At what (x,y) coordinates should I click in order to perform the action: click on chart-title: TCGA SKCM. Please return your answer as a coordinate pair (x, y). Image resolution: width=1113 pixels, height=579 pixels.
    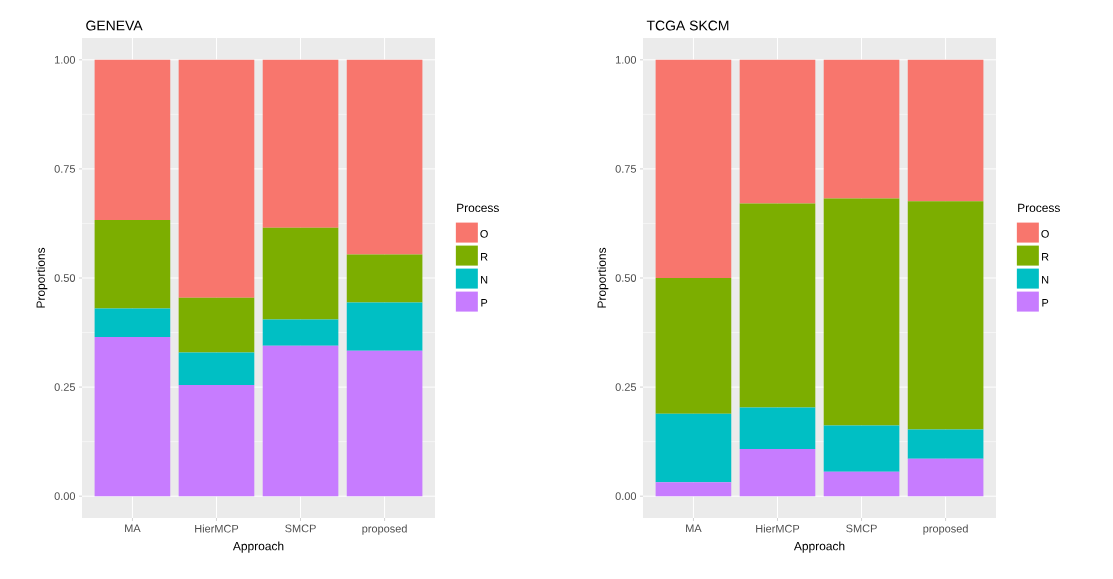
    Looking at the image, I should click on (687, 25).